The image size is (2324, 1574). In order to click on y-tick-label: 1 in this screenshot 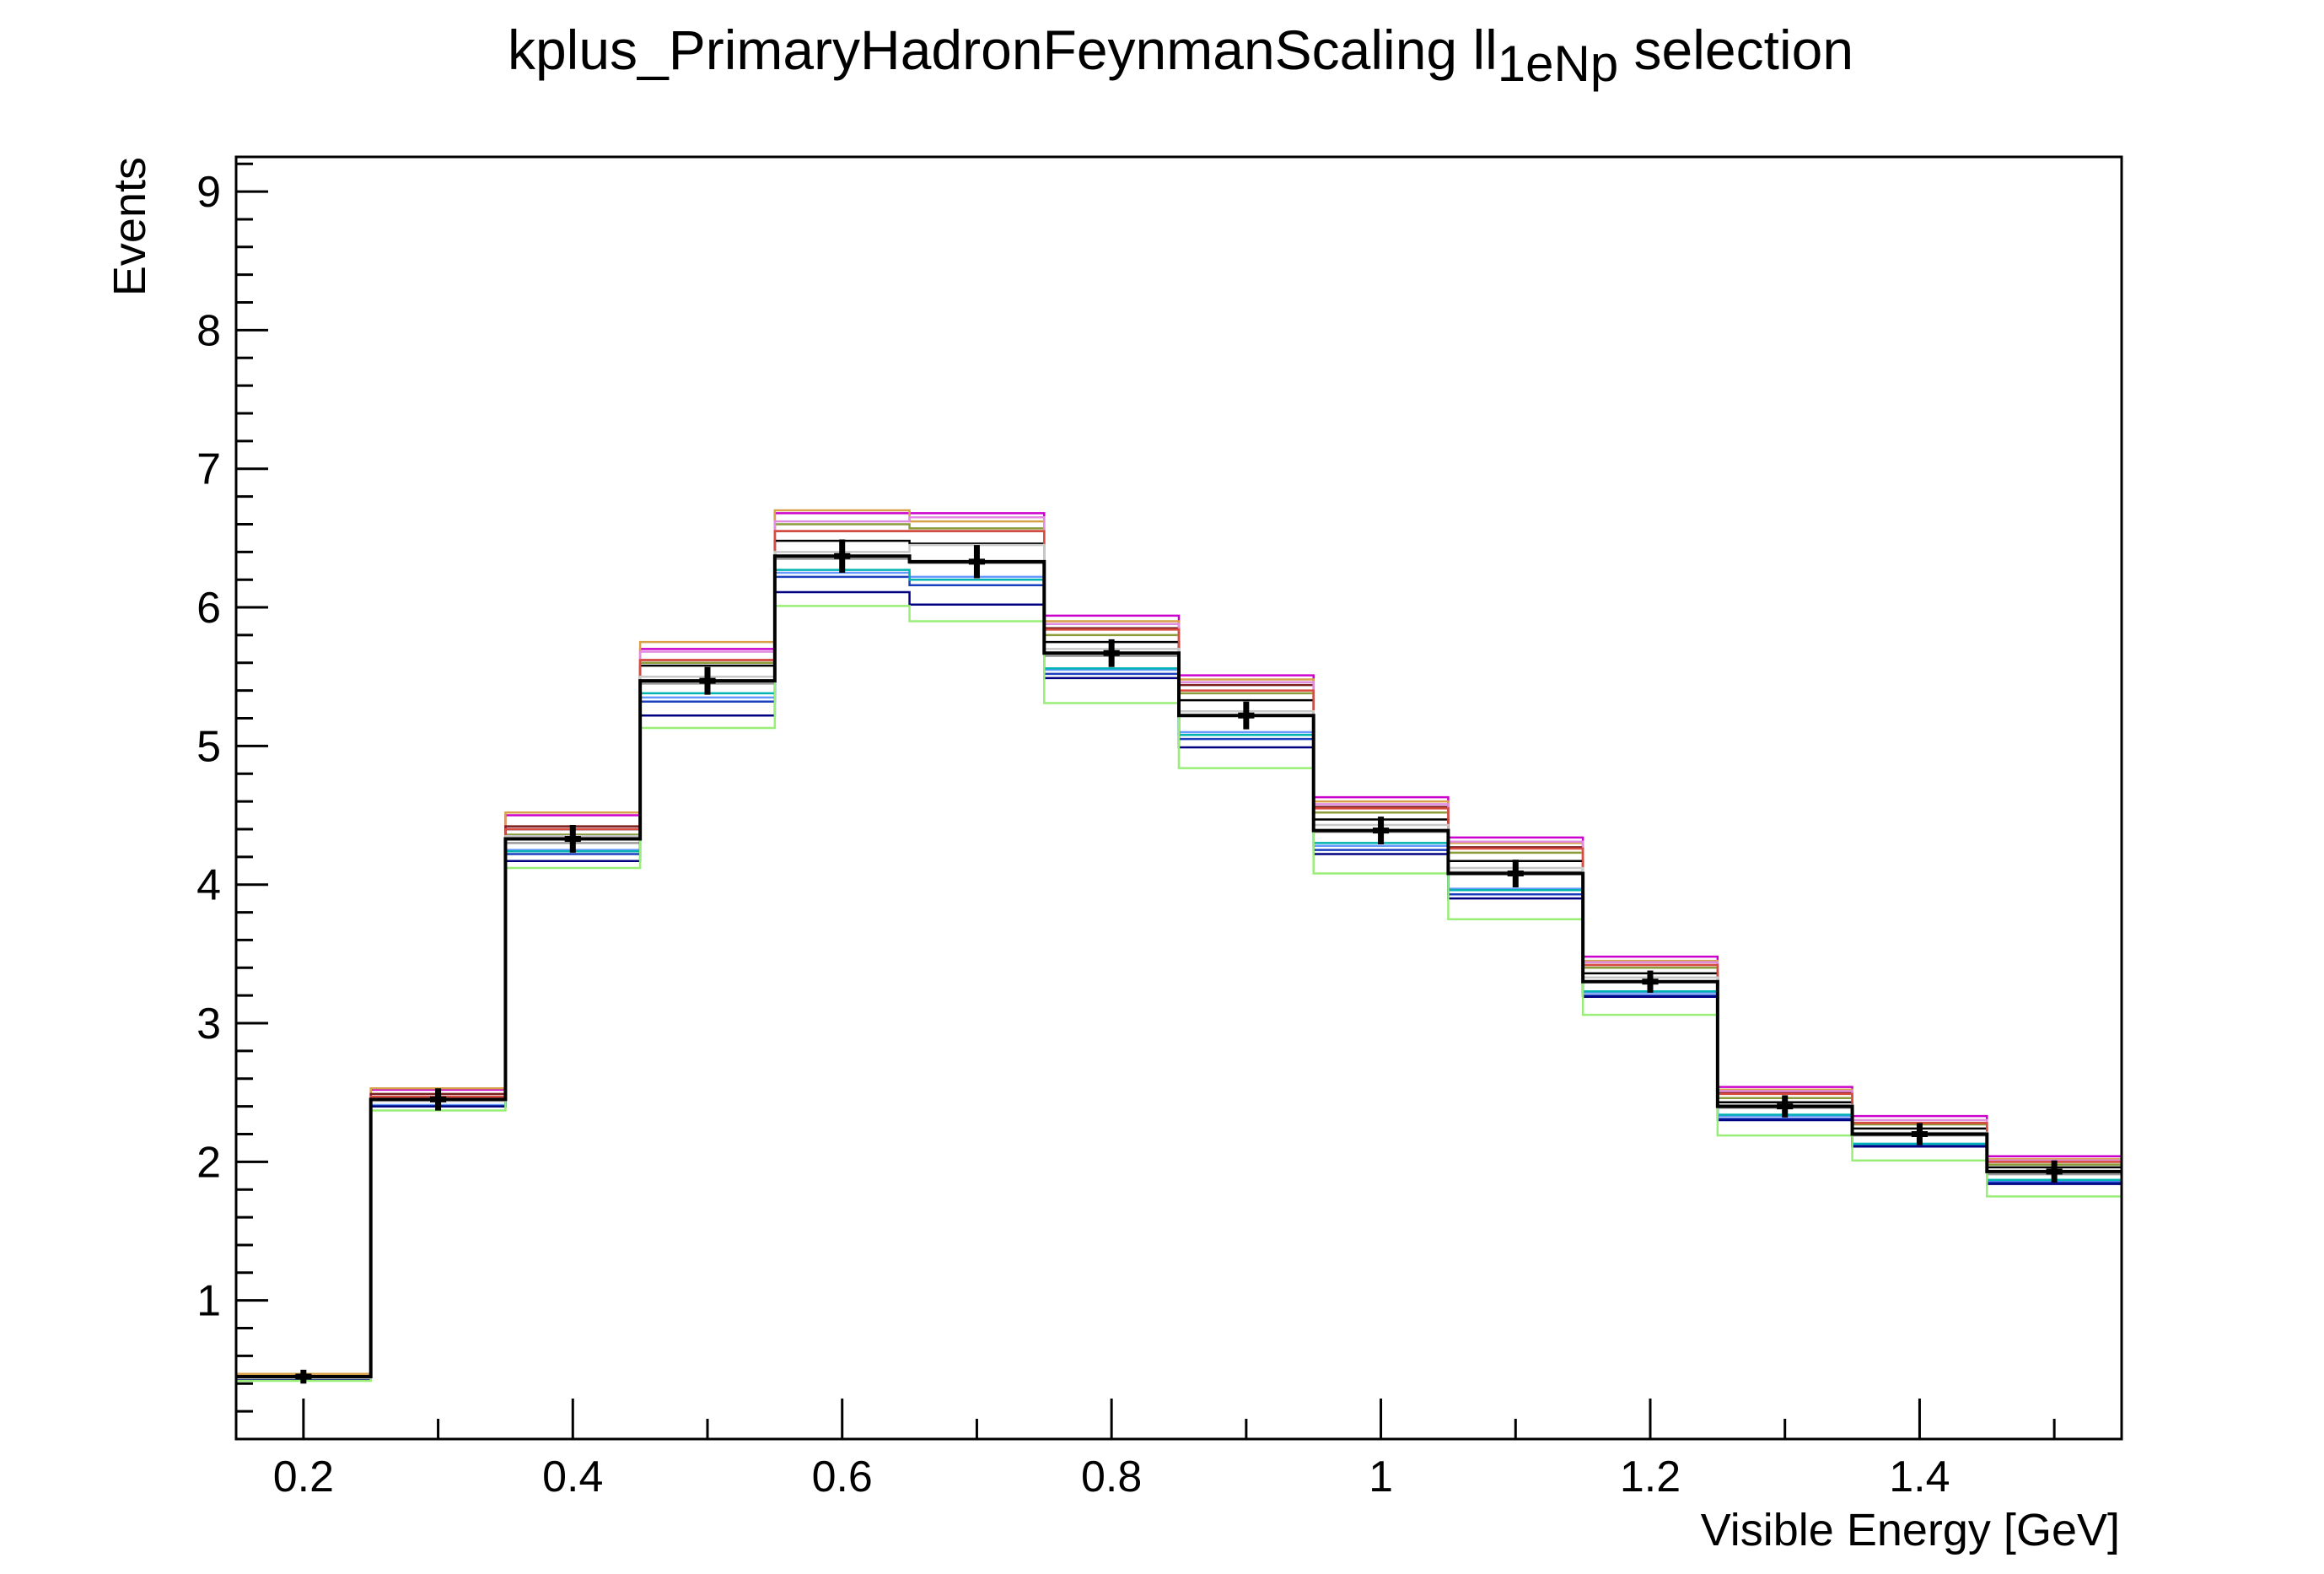, I will do `click(208, 1301)`.